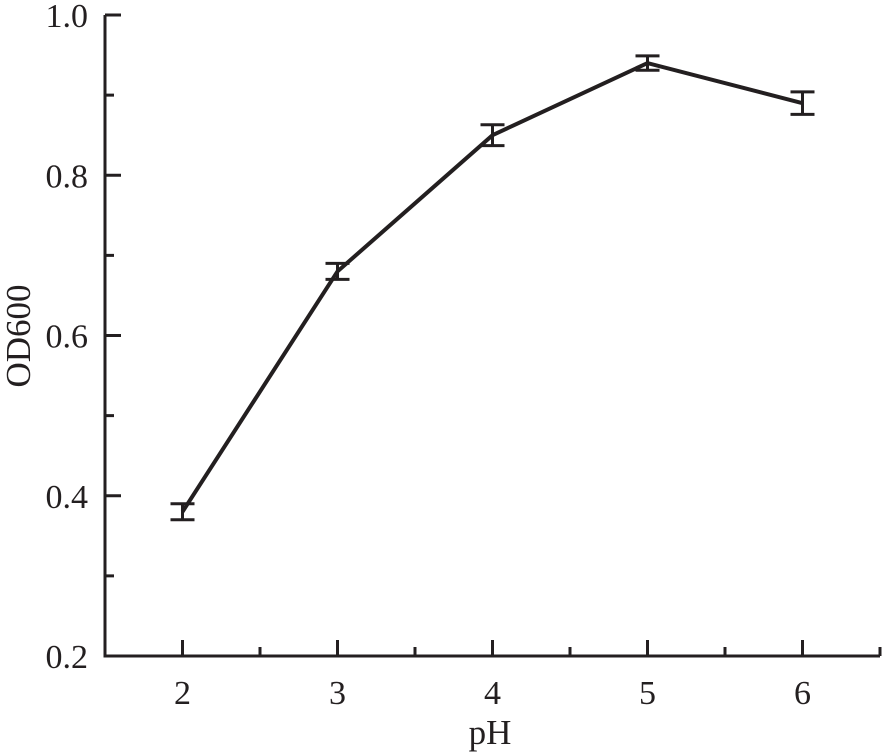 The image size is (883, 756). What do you see at coordinates (337, 693) in the screenshot?
I see `x-tick-label: 3` at bounding box center [337, 693].